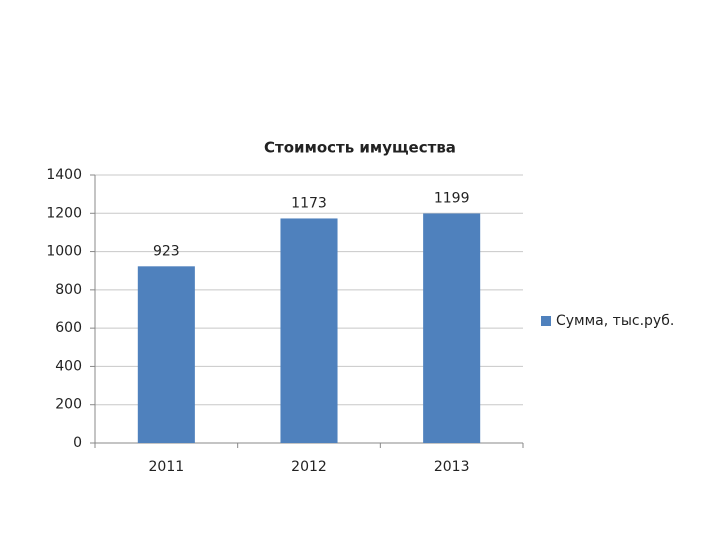 Image resolution: width=720 pixels, height=540 pixels. What do you see at coordinates (68, 290) in the screenshot?
I see `y-tick-label: 800` at bounding box center [68, 290].